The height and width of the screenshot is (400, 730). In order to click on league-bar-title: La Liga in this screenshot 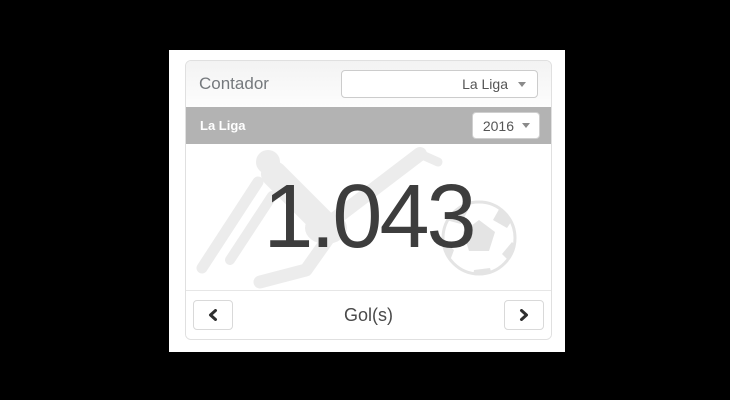, I will do `click(223, 125)`.